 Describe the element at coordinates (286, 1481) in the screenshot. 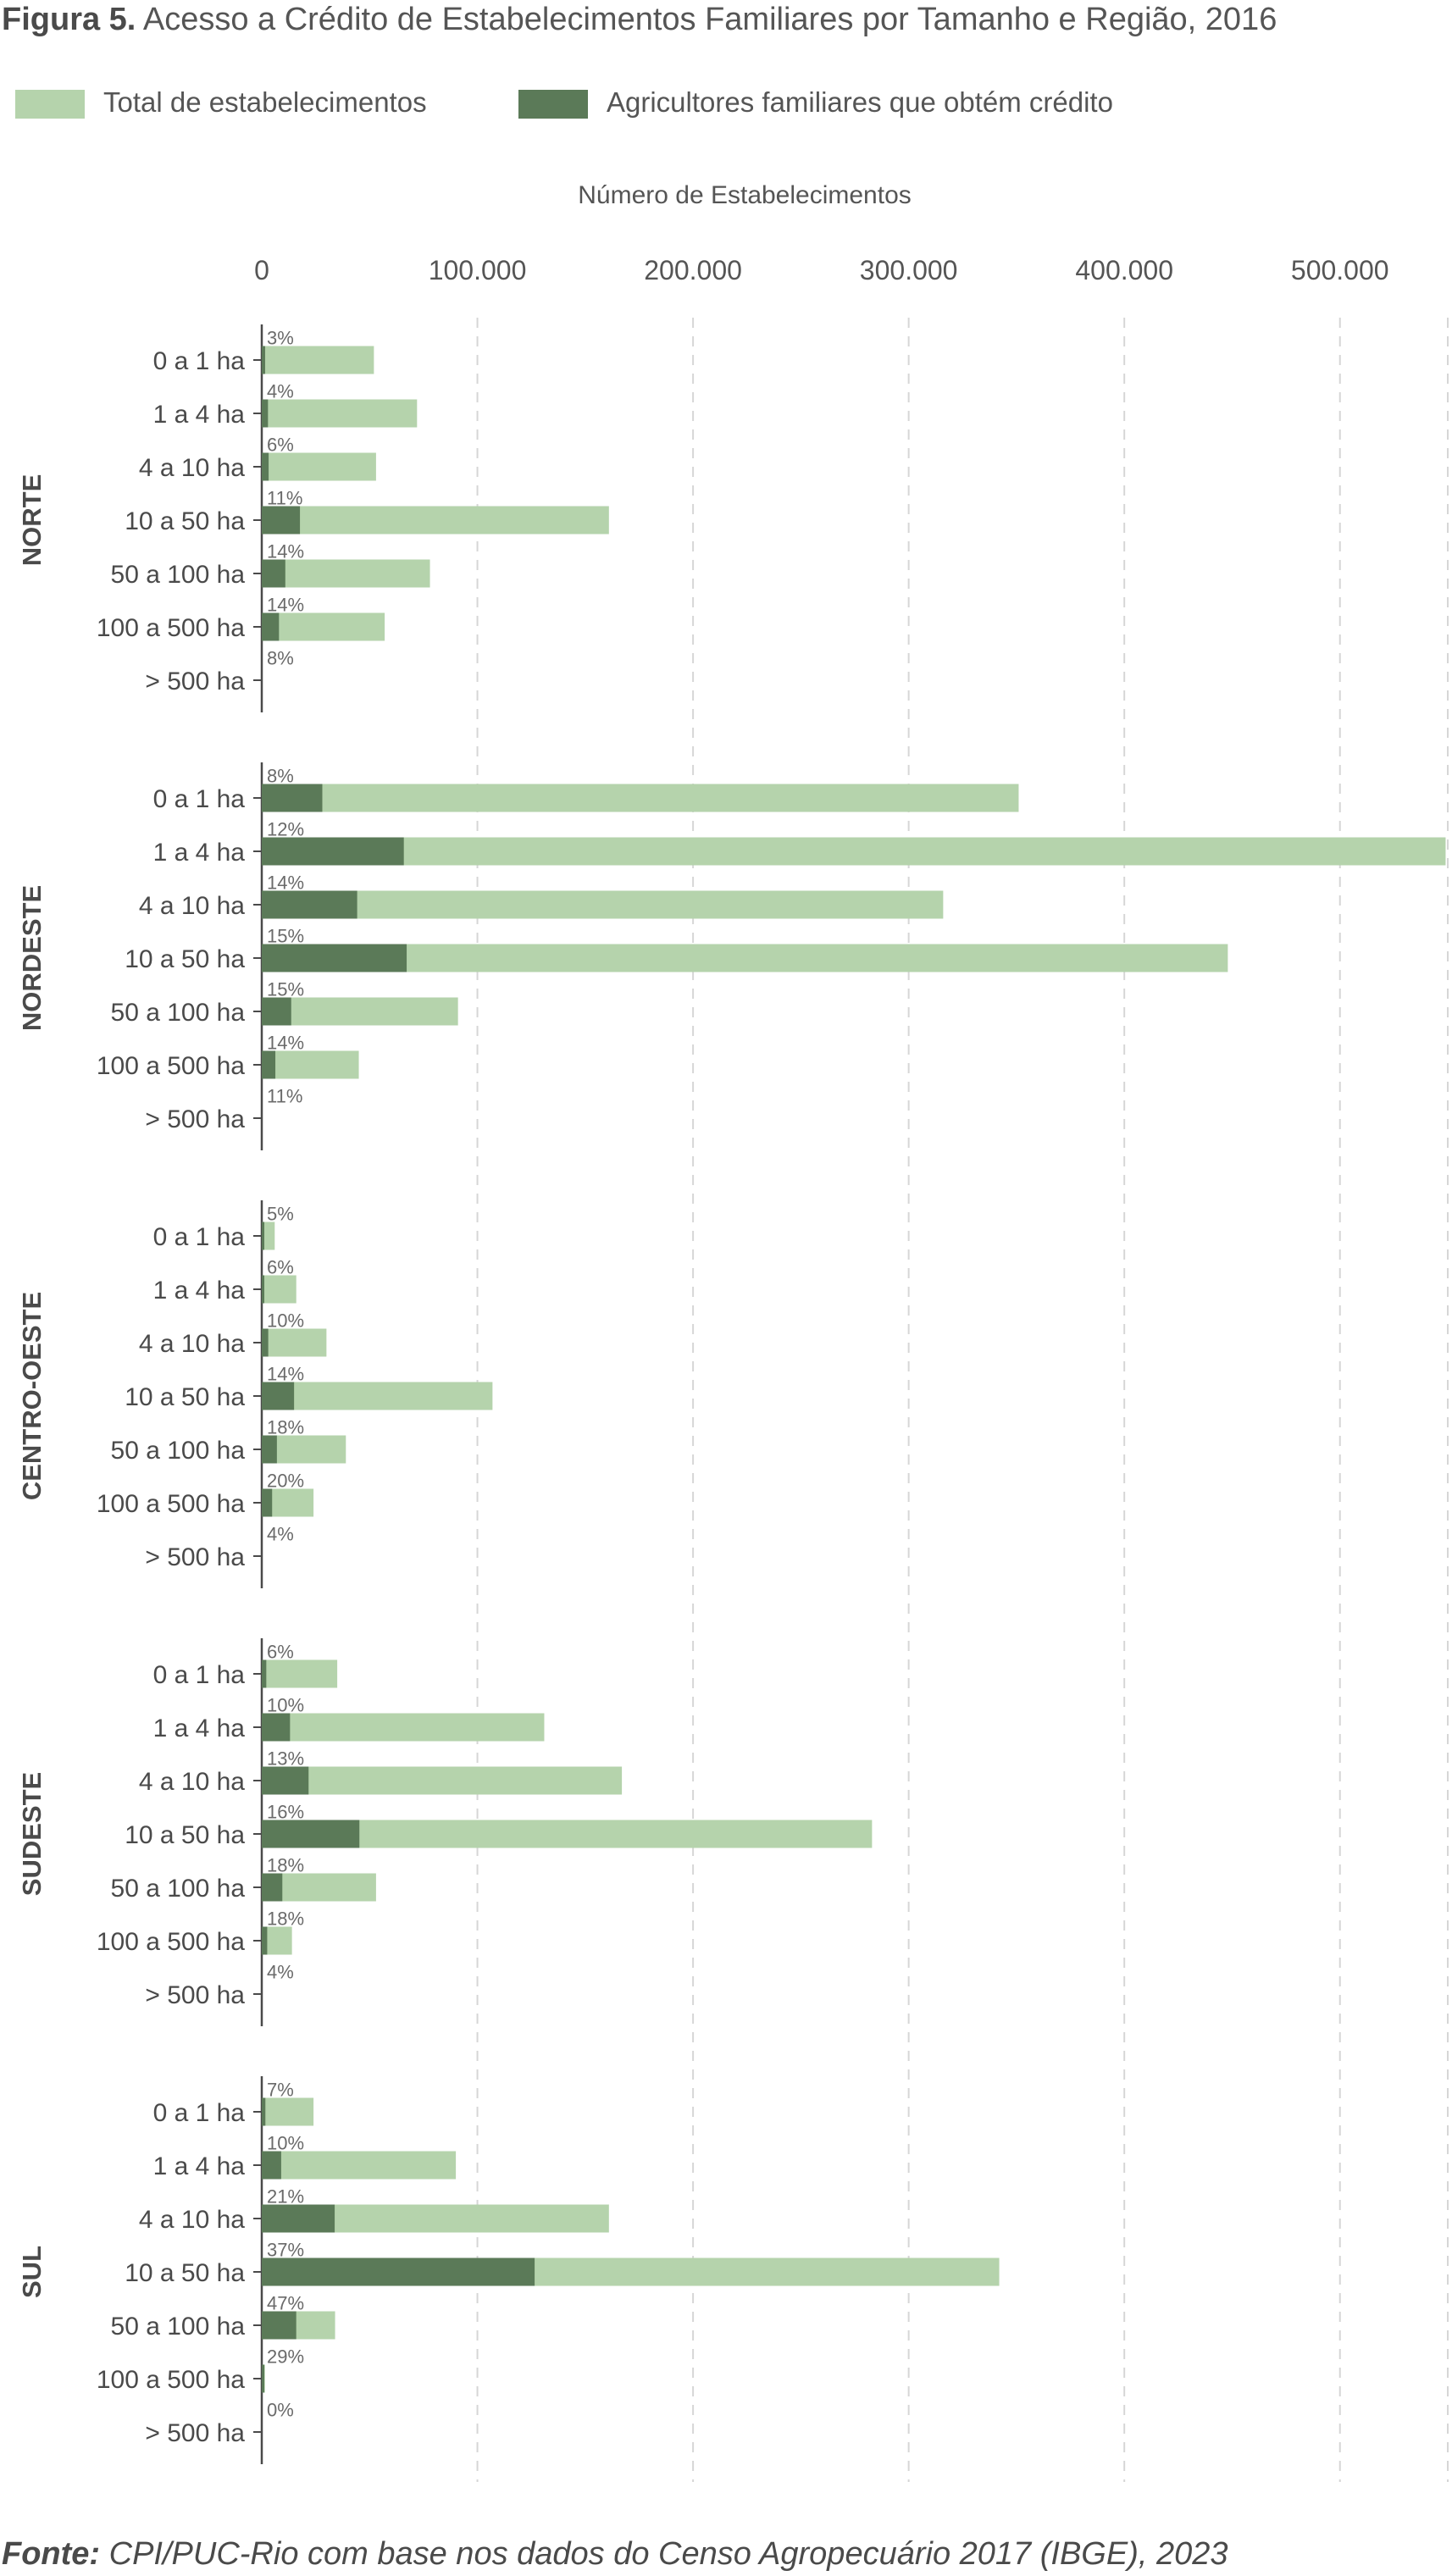

I see `percent-label: 20%` at that location.